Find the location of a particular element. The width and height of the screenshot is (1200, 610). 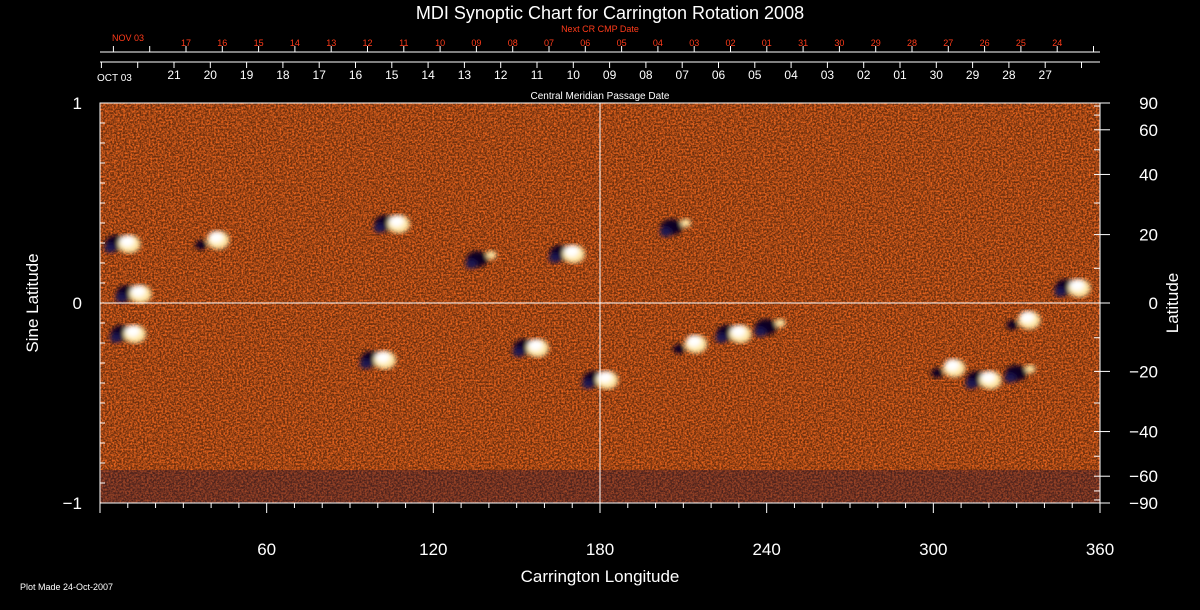

cmp-day-label: 18 is located at coordinates (283, 75).